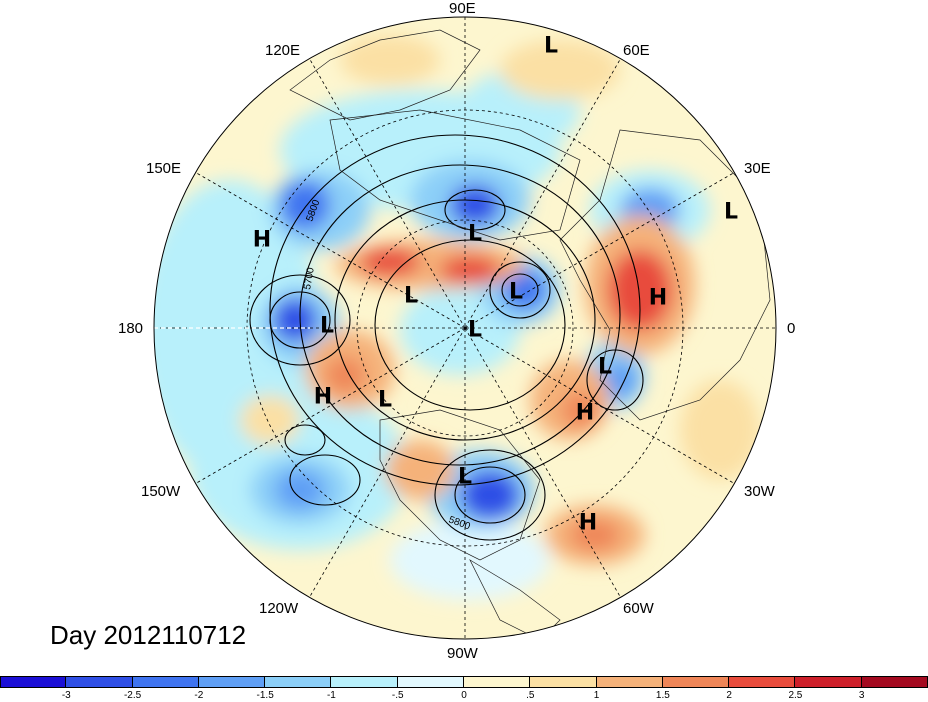 The width and height of the screenshot is (928, 702). I want to click on colorbar-tick-label: -3, so click(66, 695).